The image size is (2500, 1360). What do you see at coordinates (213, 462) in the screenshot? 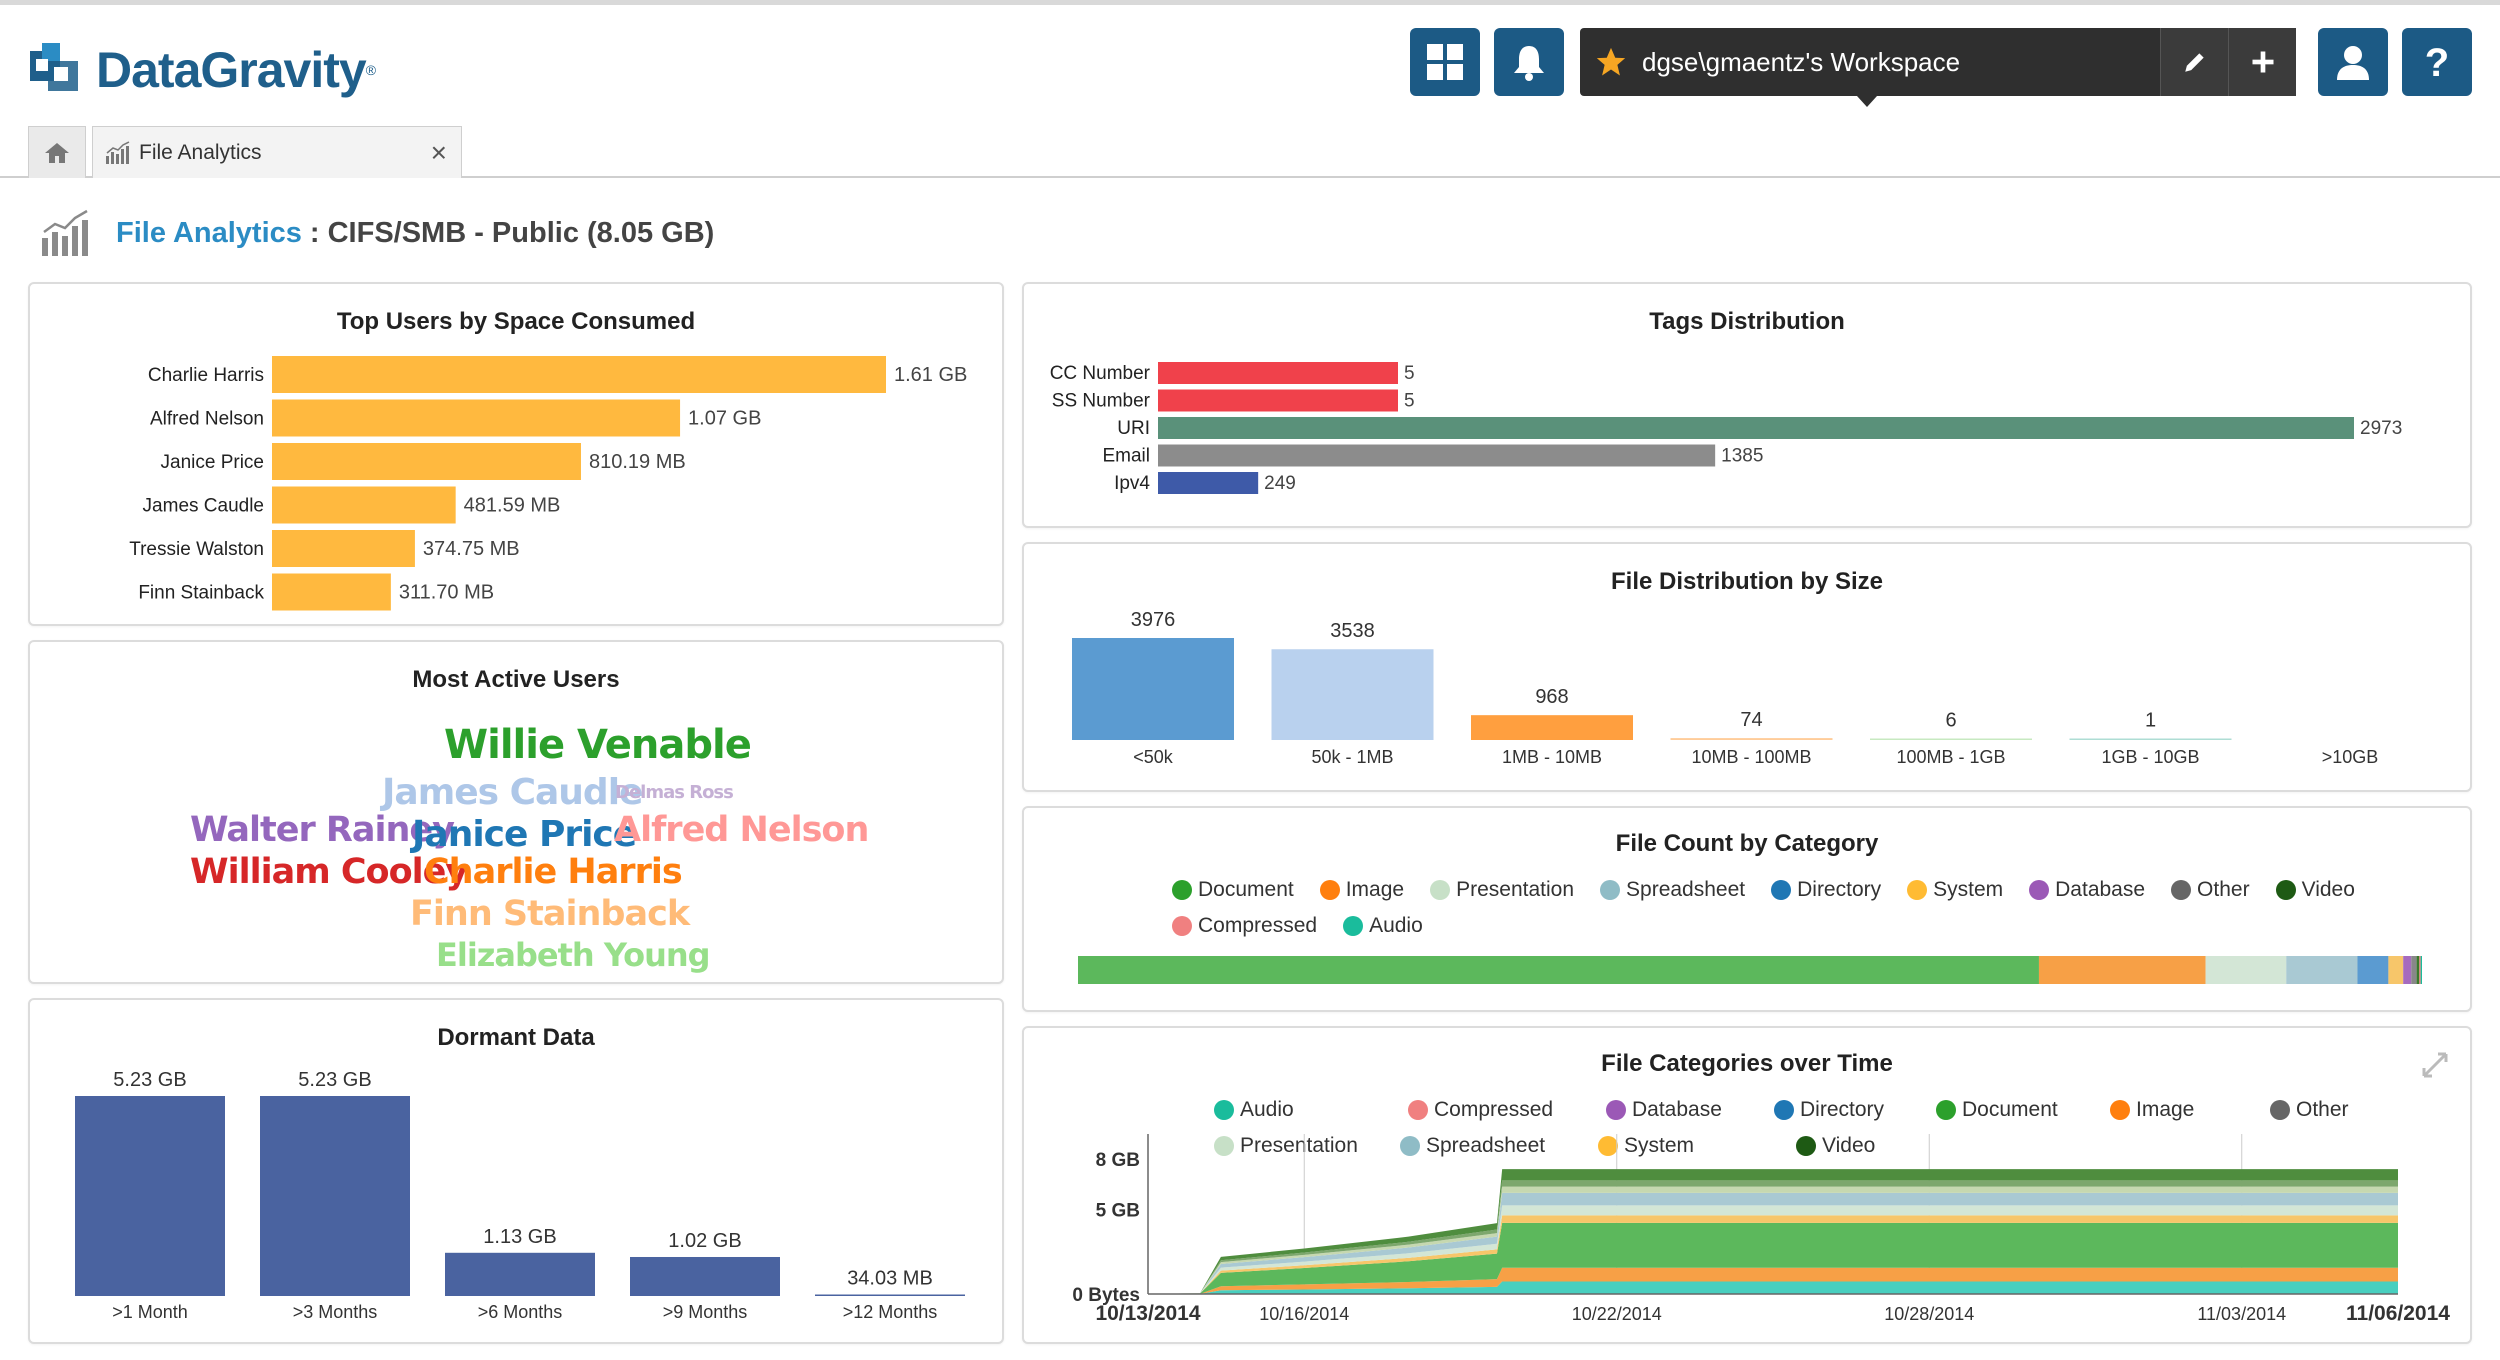
I see `top-user-name: Janice Price` at bounding box center [213, 462].